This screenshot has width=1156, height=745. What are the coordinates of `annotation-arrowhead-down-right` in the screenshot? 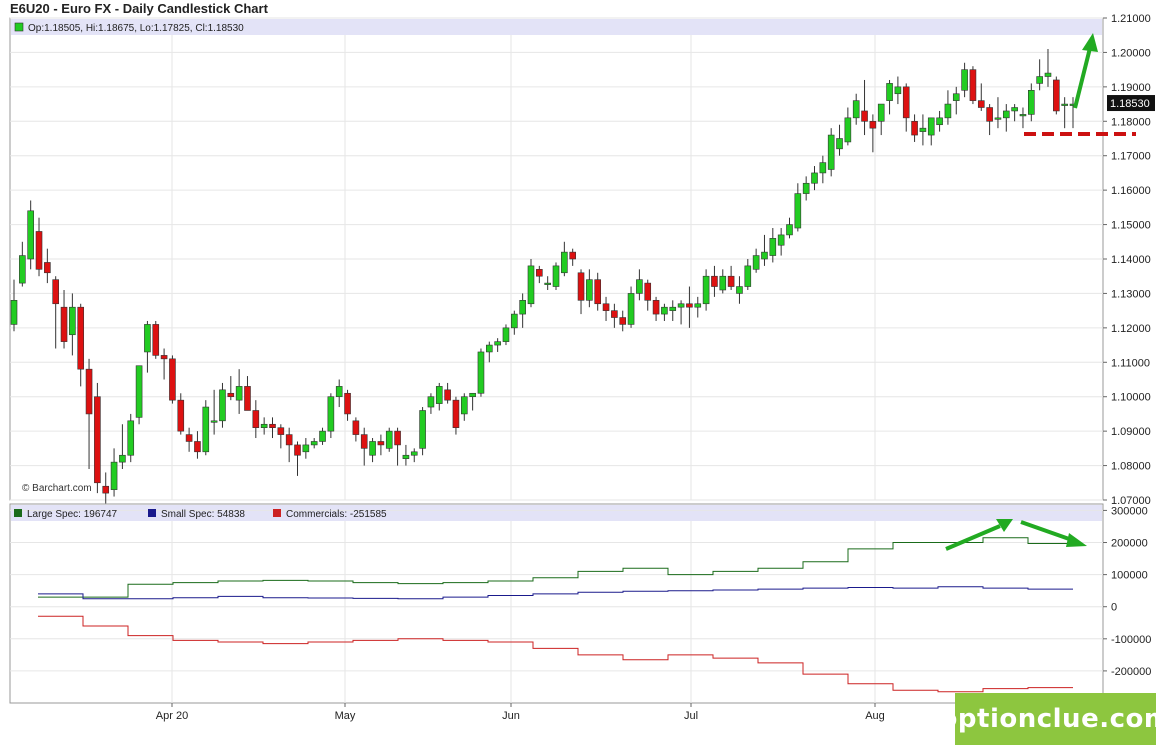 It's located at (1076, 540).